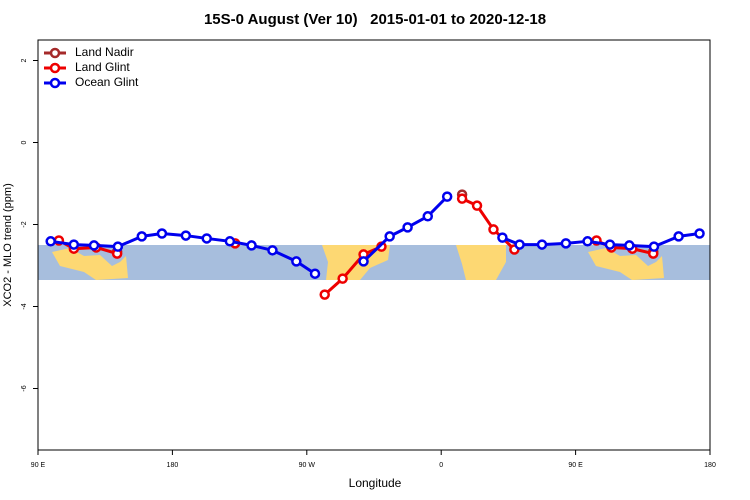  Describe the element at coordinates (24, 60) in the screenshot. I see `y-tick-label: 2` at that location.